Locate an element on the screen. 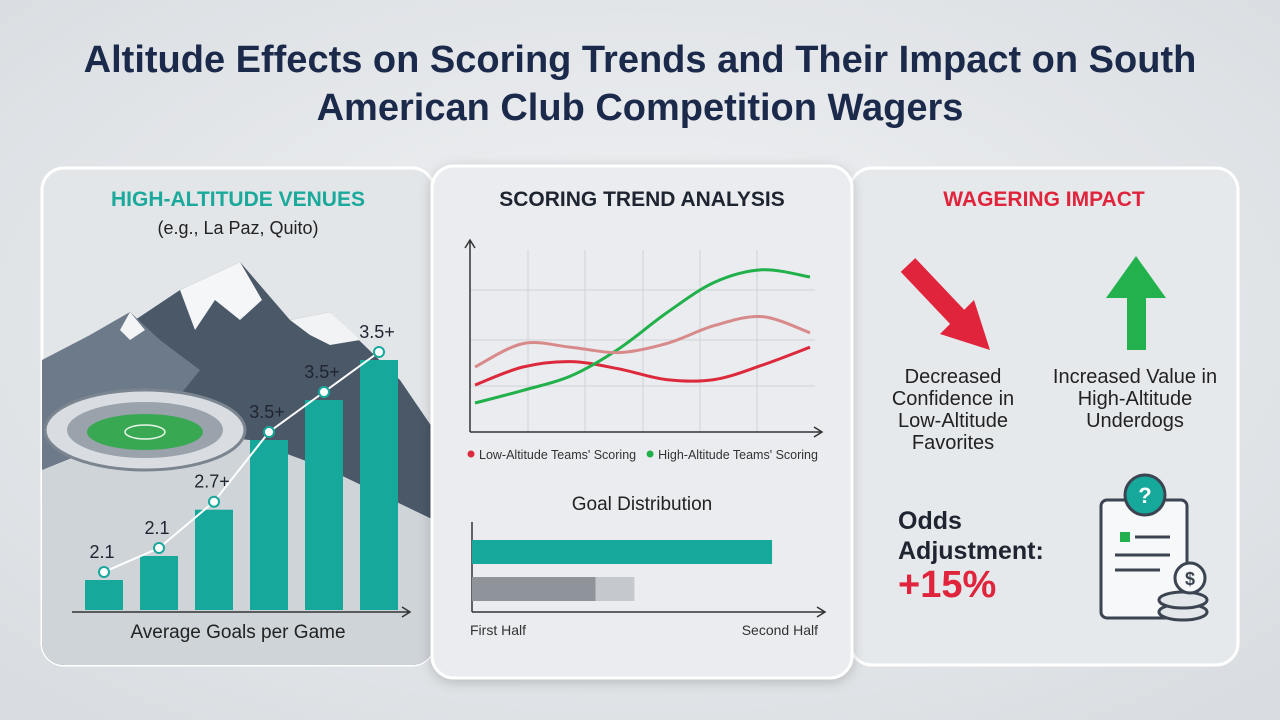 Image resolution: width=1280 pixels, height=720 pixels. panel-heading: HIGH-ALTITUDE VENUES is located at coordinates (238, 199).